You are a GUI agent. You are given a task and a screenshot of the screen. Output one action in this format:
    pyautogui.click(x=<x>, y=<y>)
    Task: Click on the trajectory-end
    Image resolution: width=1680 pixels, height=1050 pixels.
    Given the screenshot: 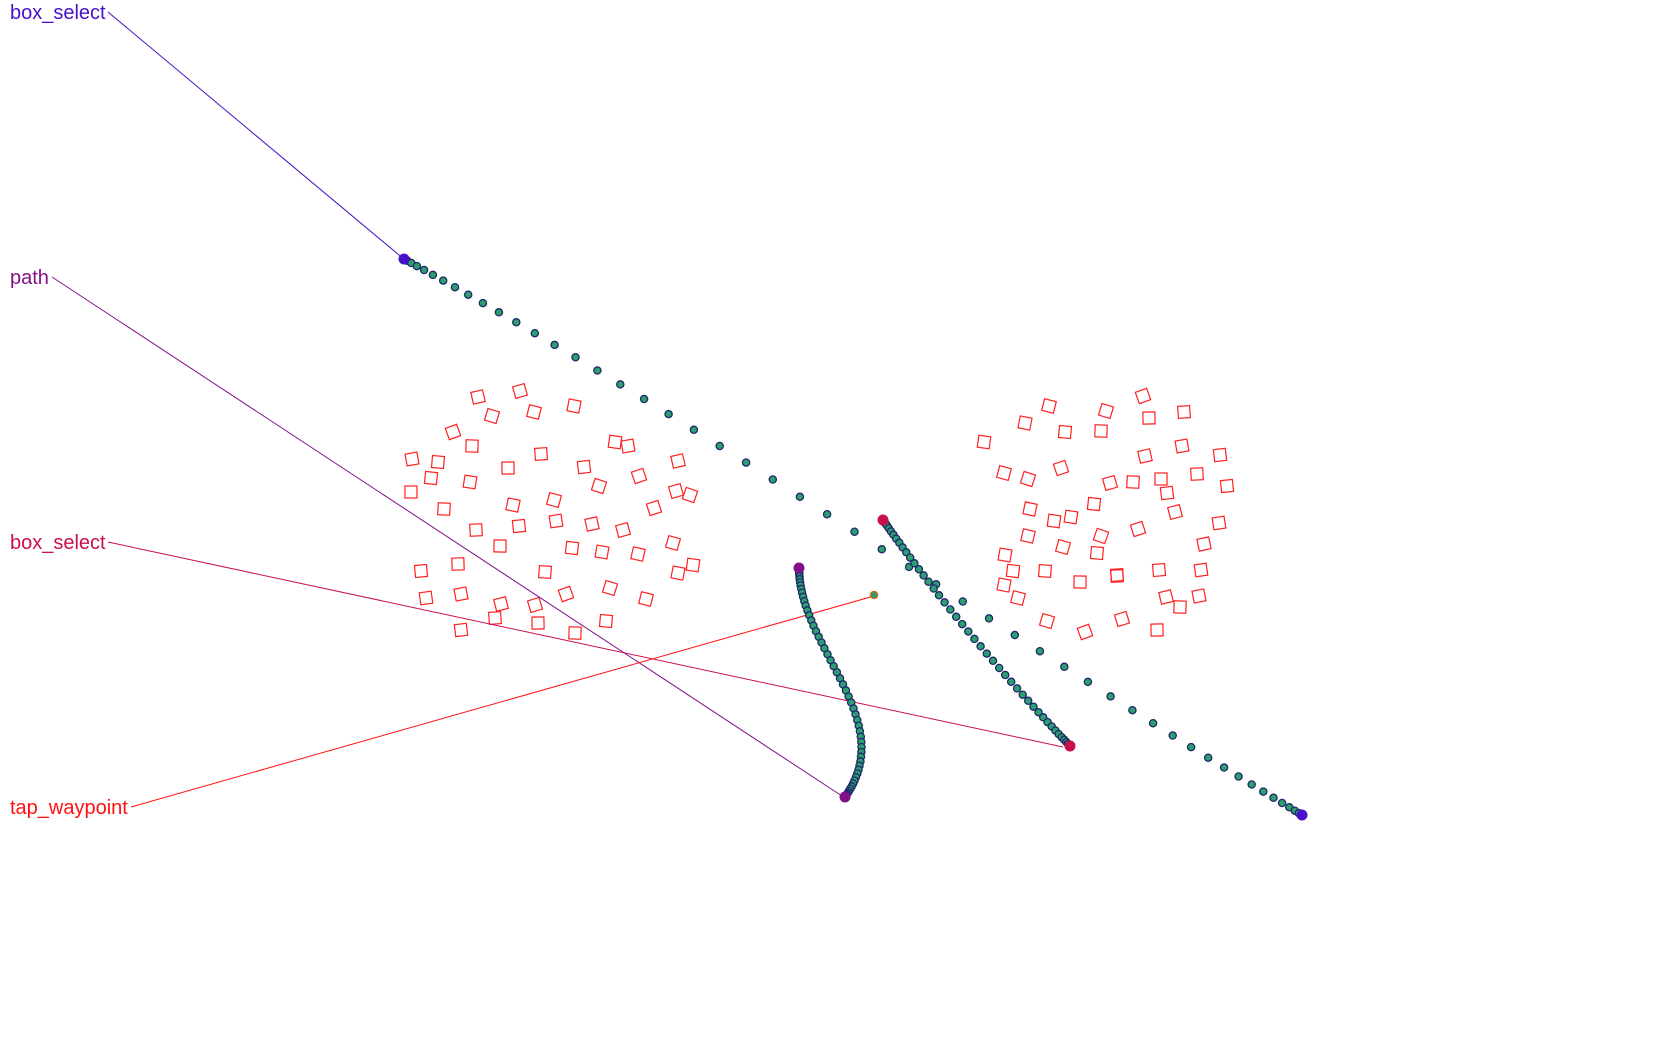 What is the action you would take?
    pyautogui.click(x=1302, y=815)
    